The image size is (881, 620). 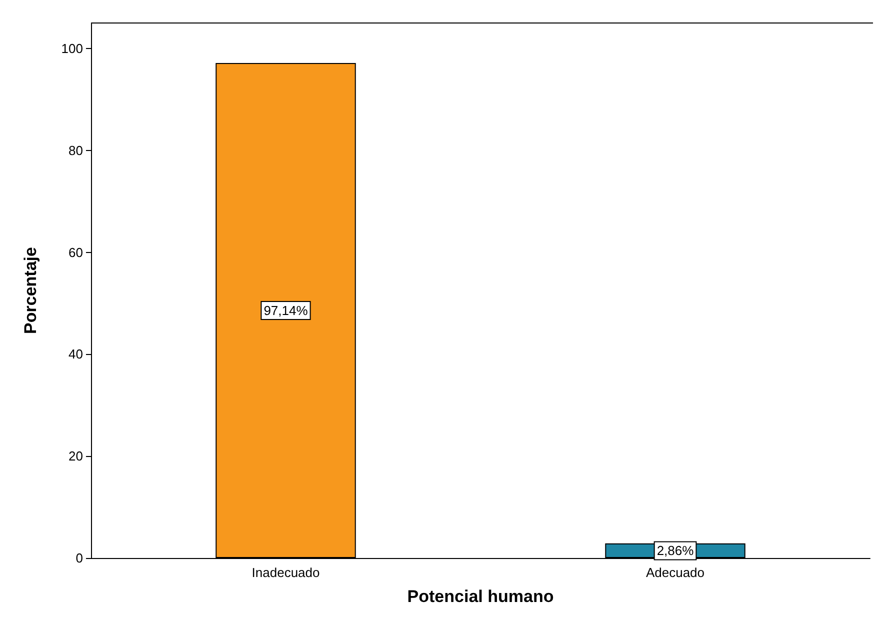 What do you see at coordinates (75, 354) in the screenshot?
I see `y-tick-label: 40` at bounding box center [75, 354].